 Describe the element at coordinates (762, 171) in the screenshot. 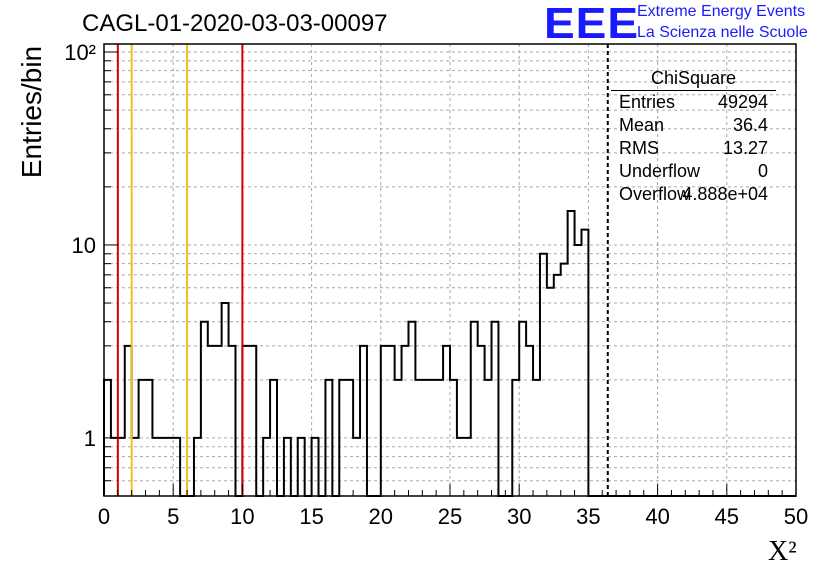

I see `stats-value: 0` at that location.